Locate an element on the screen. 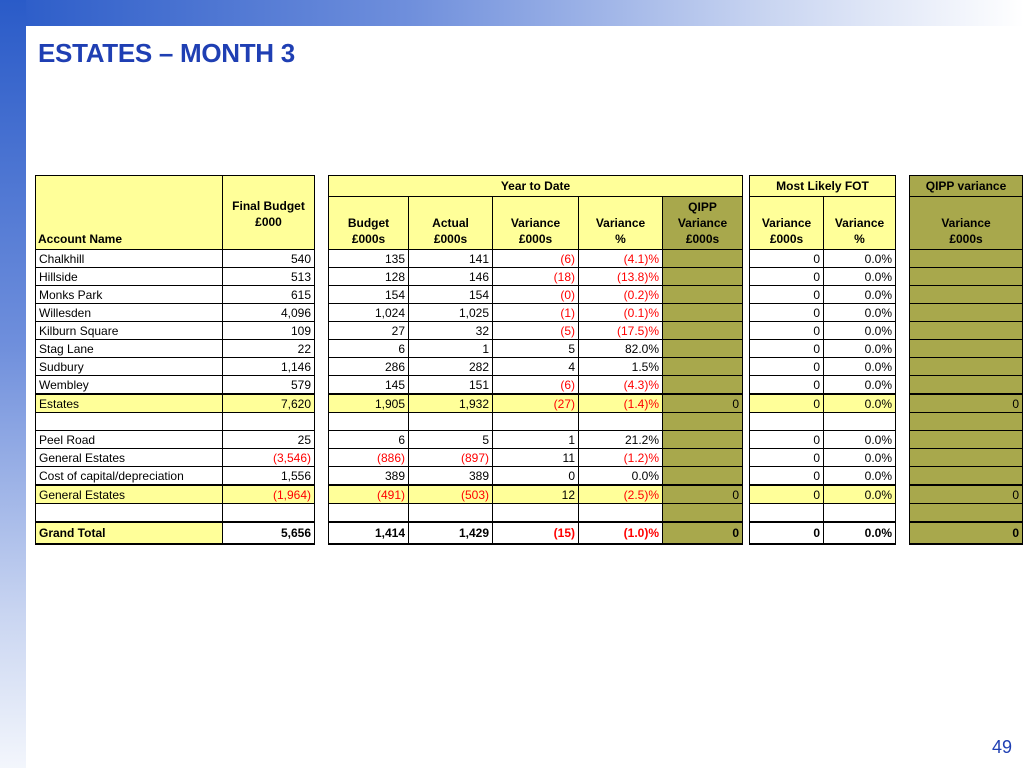  cell-name: Kilburn Square is located at coordinates (129, 330).